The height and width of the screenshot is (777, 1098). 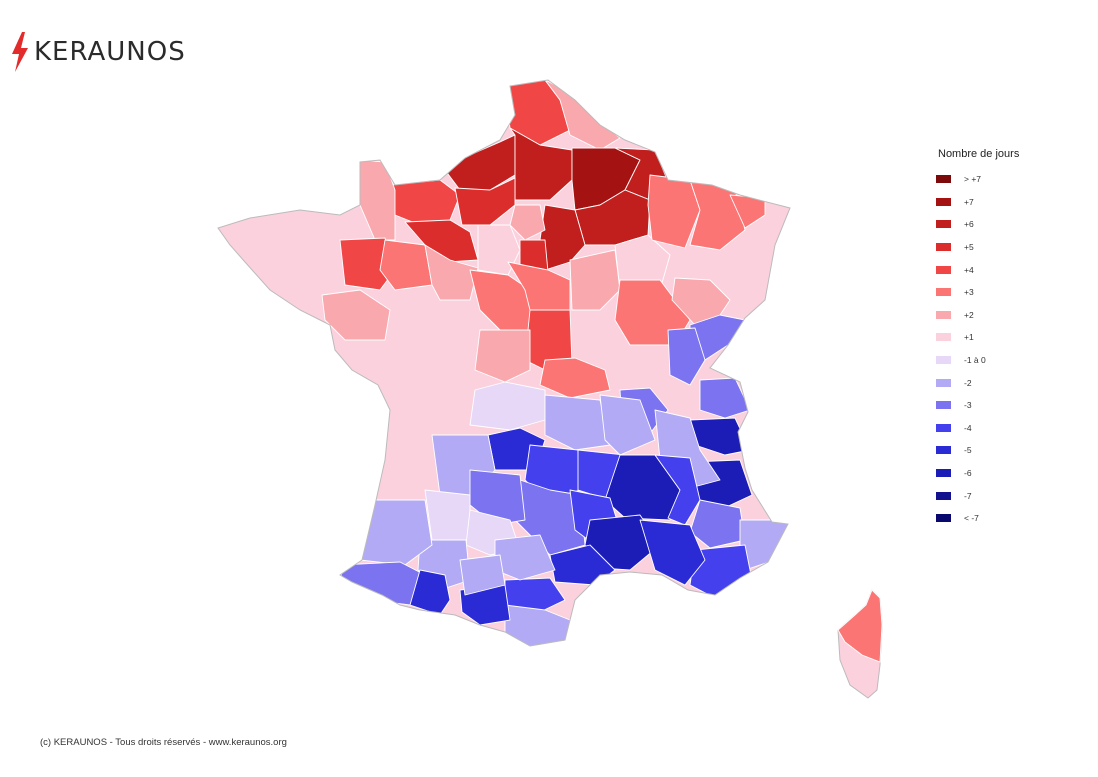 I want to click on brand-name: KERAUNOS, so click(x=110, y=52).